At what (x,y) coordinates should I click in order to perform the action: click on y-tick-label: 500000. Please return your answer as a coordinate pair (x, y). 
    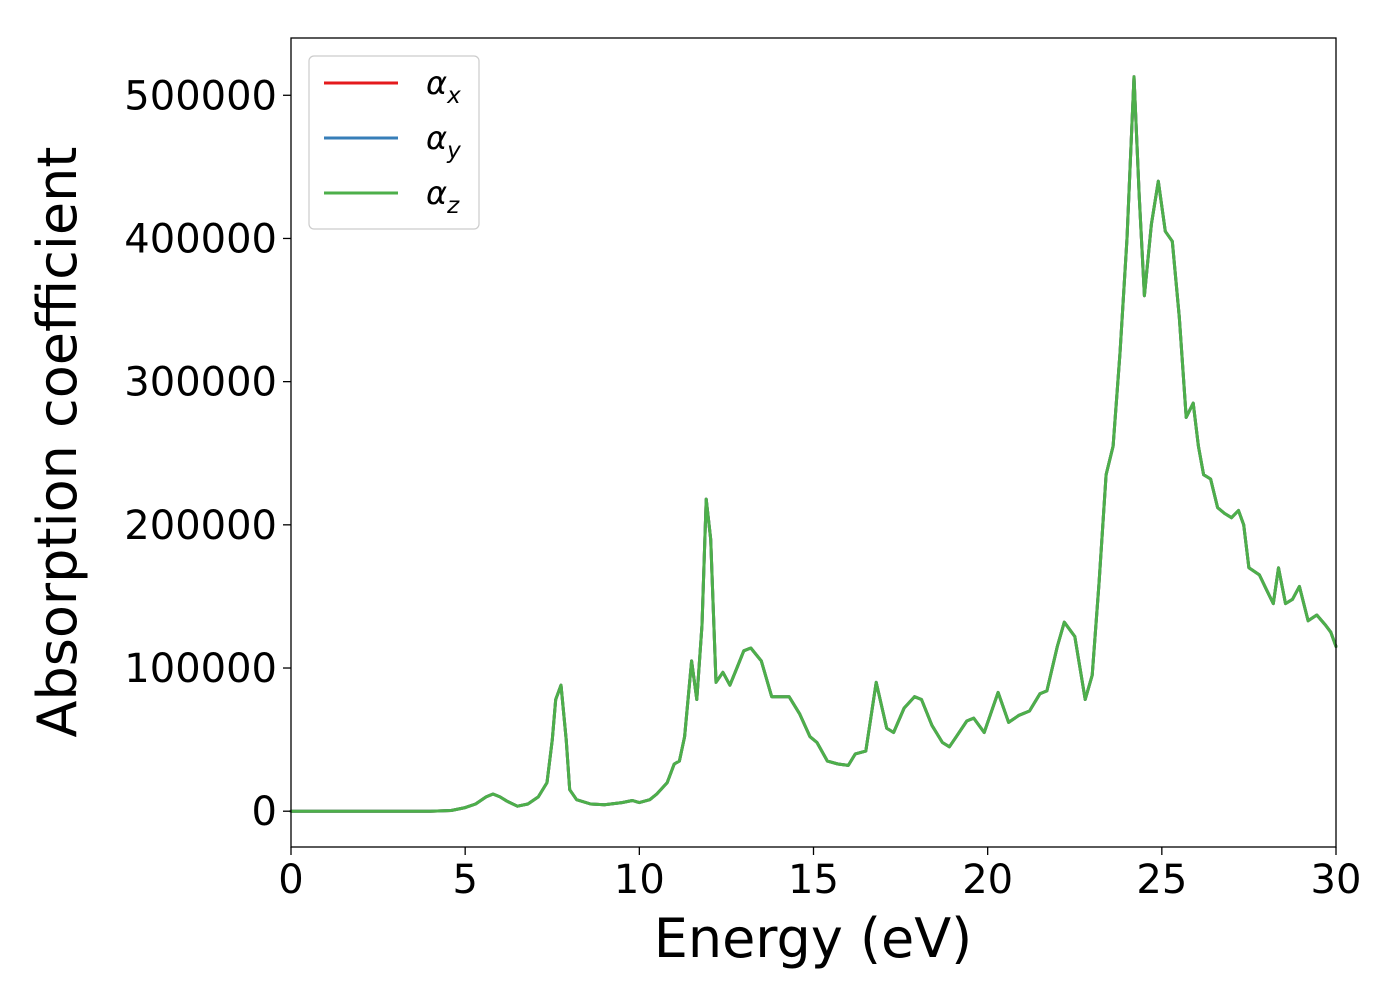
    Looking at the image, I should click on (200, 96).